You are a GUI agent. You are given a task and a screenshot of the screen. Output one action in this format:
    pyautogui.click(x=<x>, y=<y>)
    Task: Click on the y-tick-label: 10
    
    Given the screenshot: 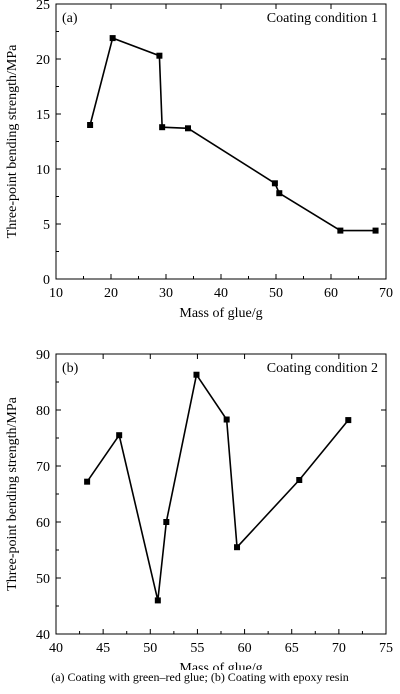 What is the action you would take?
    pyautogui.click(x=43, y=170)
    